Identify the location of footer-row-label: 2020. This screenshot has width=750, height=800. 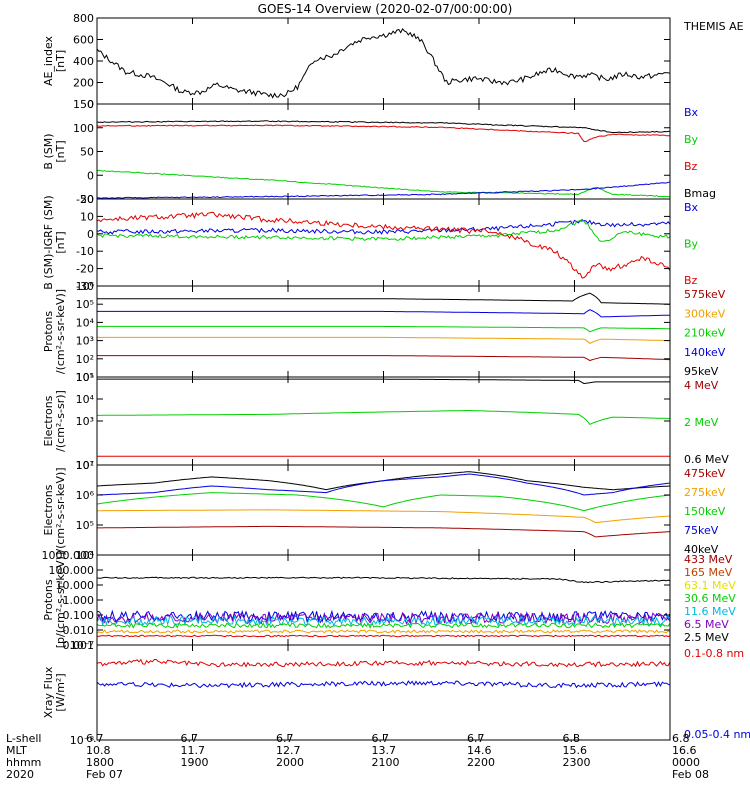
(20, 774).